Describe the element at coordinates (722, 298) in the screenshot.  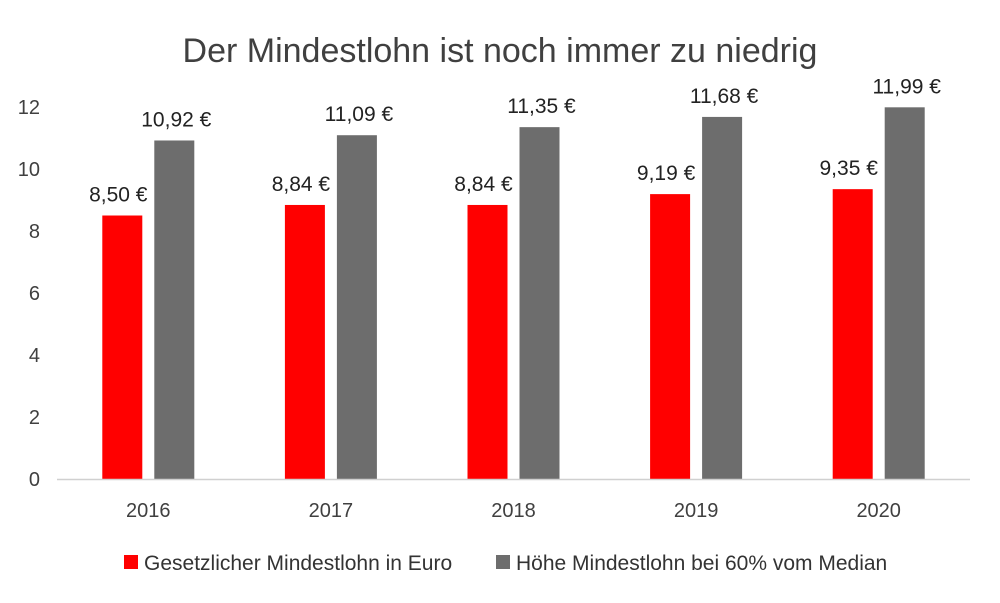
I see `bar-median-2019` at that location.